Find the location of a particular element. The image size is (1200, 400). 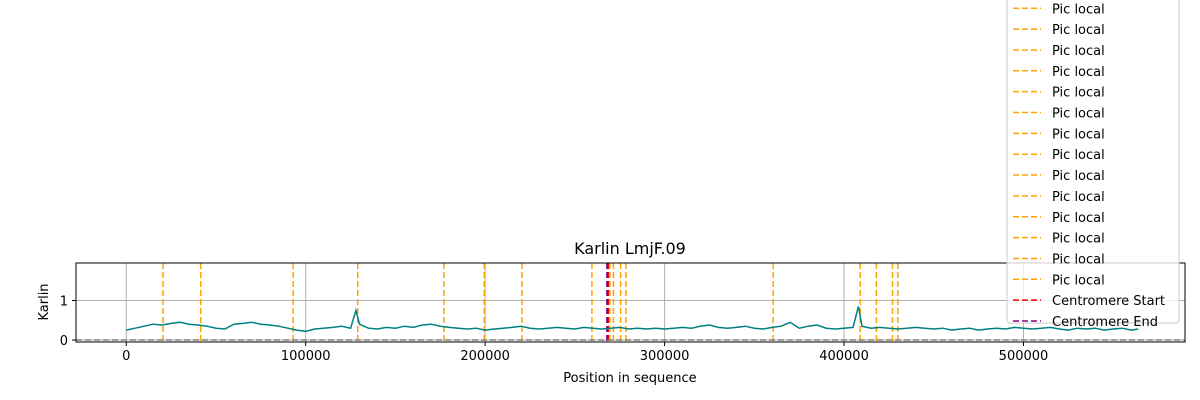

x-tick-label-4: 400000 is located at coordinates (844, 356).